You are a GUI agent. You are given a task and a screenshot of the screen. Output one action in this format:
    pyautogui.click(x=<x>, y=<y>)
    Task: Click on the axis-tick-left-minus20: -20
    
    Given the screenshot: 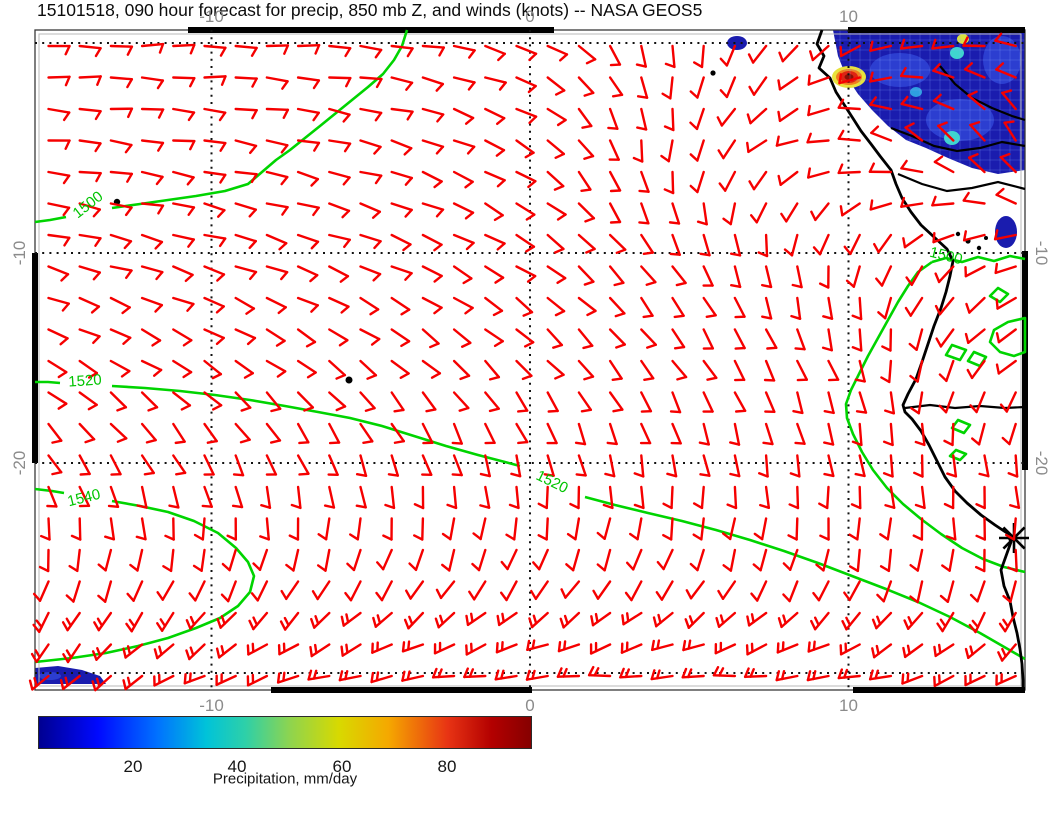 What is the action you would take?
    pyautogui.click(x=19, y=463)
    